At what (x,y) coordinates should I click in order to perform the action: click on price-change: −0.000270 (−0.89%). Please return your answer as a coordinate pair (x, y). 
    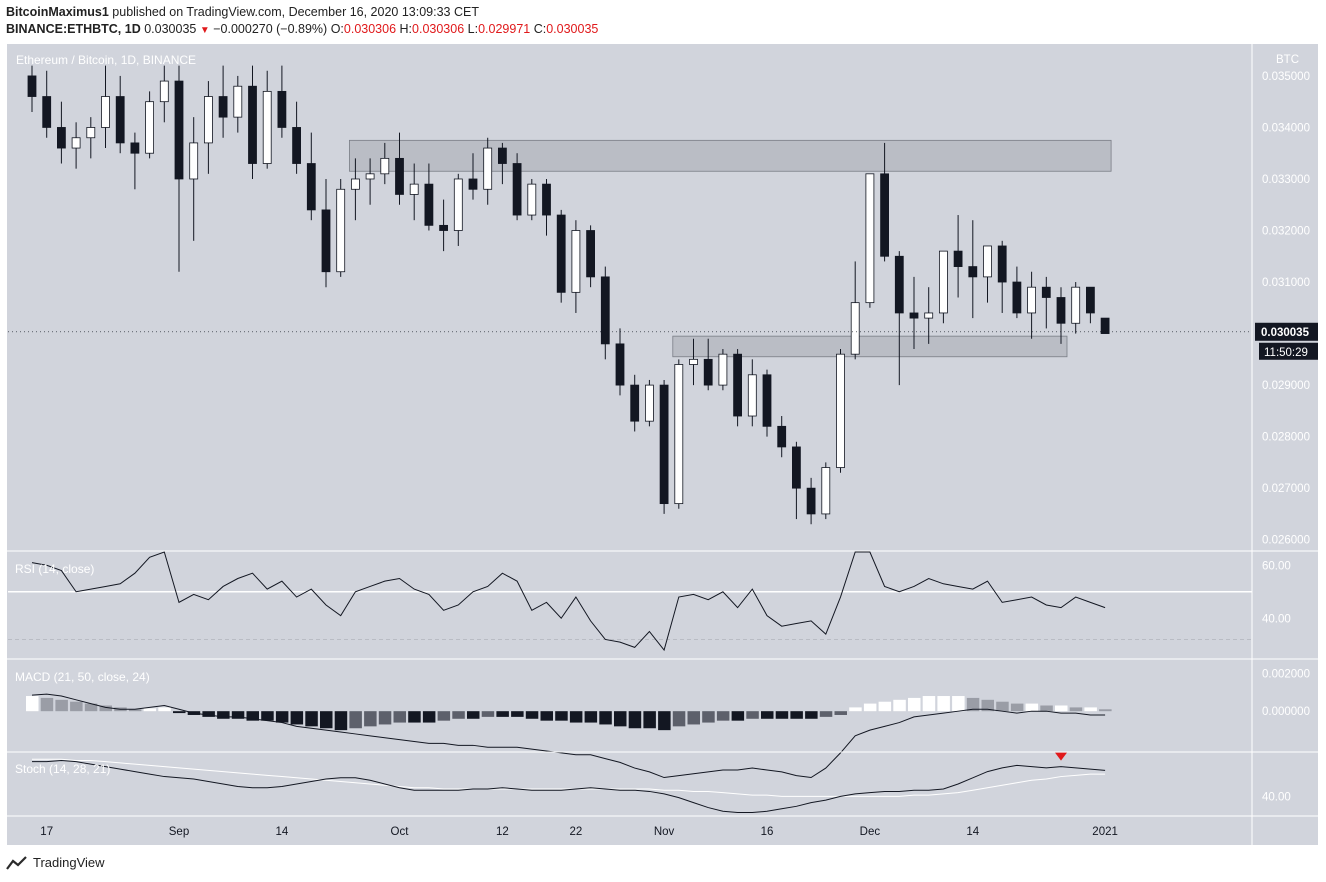
    Looking at the image, I should click on (270, 29).